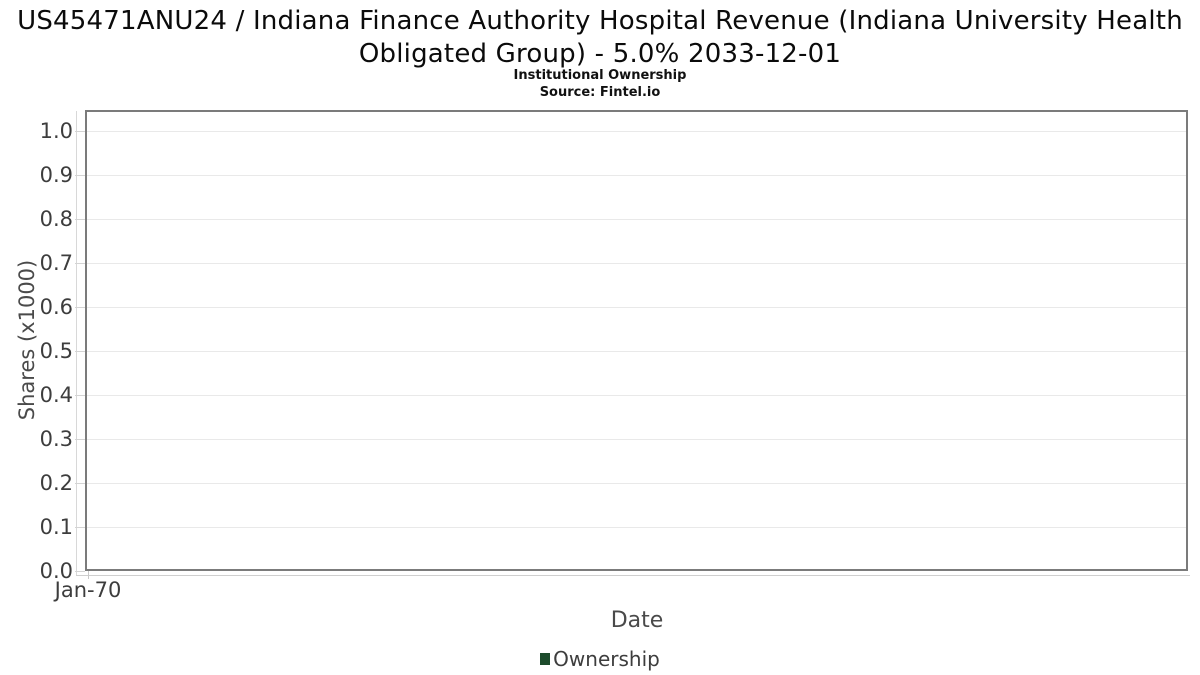 This screenshot has width=1200, height=675. Describe the element at coordinates (637, 620) in the screenshot. I see `x-axis-label: Date` at that location.